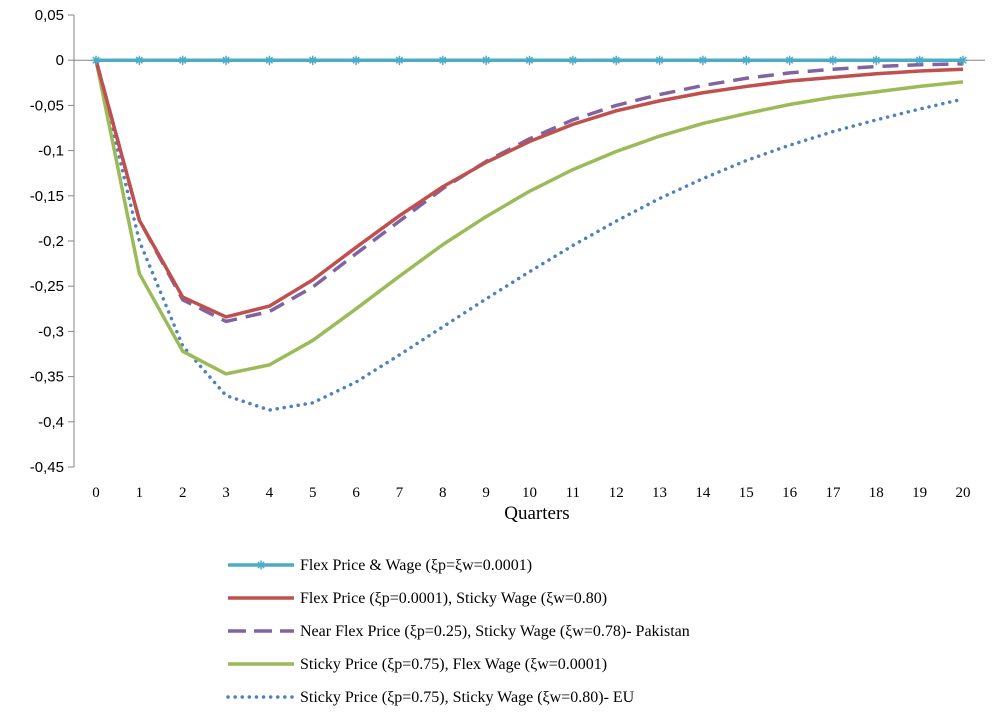 The height and width of the screenshot is (727, 1001). I want to click on x-tick-label: 13, so click(659, 493).